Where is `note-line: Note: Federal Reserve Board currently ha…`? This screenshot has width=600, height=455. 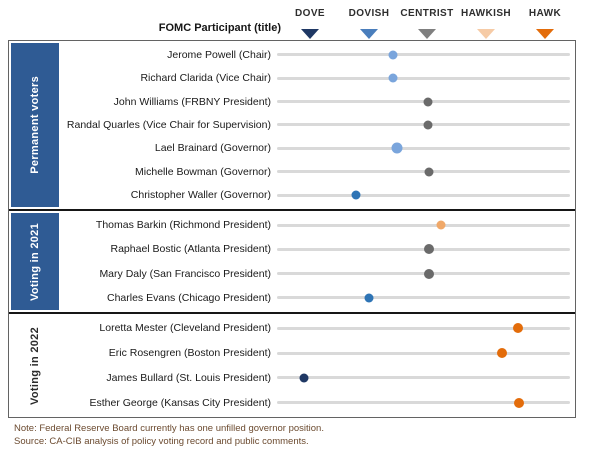
note-line: Note: Federal Reserve Board currently ha… is located at coordinates (169, 428).